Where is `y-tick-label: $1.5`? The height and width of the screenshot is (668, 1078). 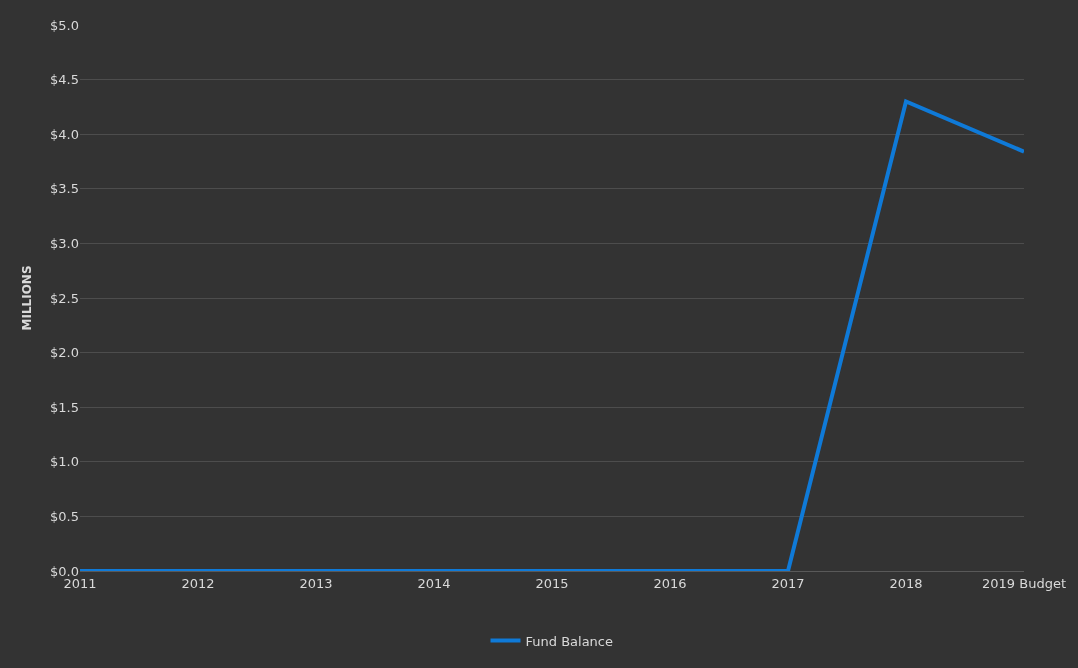 y-tick-label: $1.5 is located at coordinates (64, 407).